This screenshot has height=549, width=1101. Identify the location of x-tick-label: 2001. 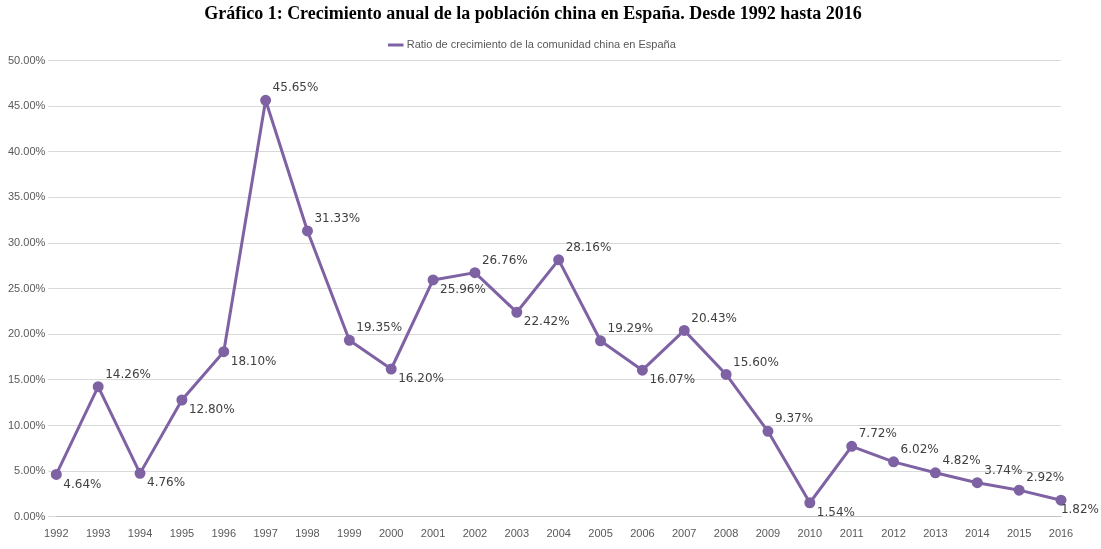
(433, 533).